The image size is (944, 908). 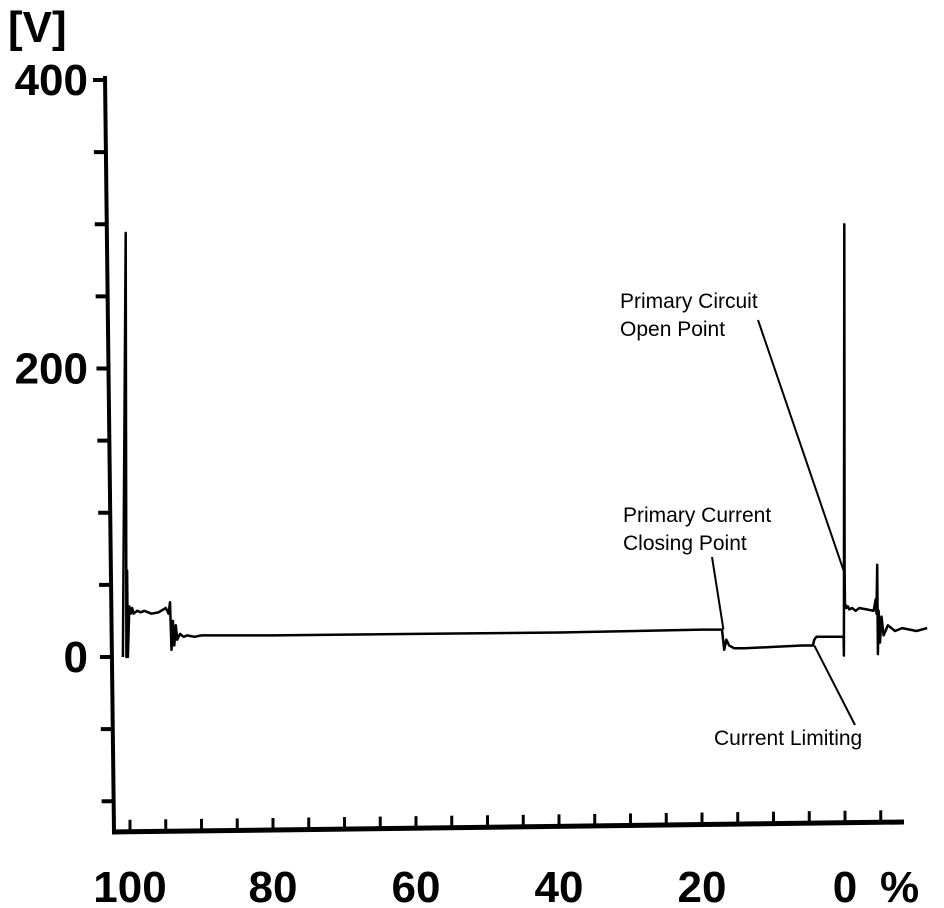 What do you see at coordinates (845, 885) in the screenshot?
I see `x-tick-label: 0` at bounding box center [845, 885].